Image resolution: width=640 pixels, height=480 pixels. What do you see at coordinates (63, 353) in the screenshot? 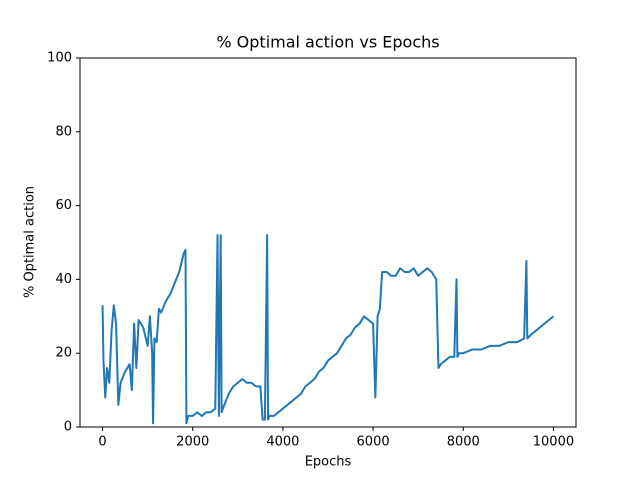
I see `y-tick-label: 20` at bounding box center [63, 353].